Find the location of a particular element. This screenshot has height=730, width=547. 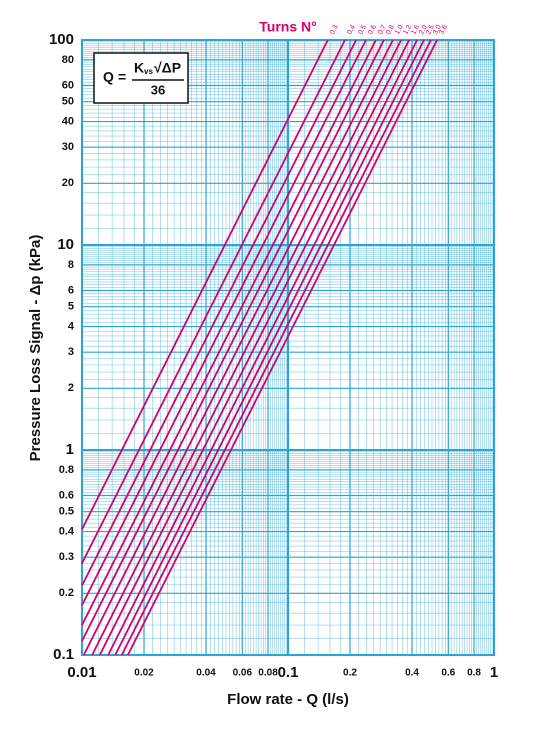

y-tick-label: 3 is located at coordinates (71, 352).